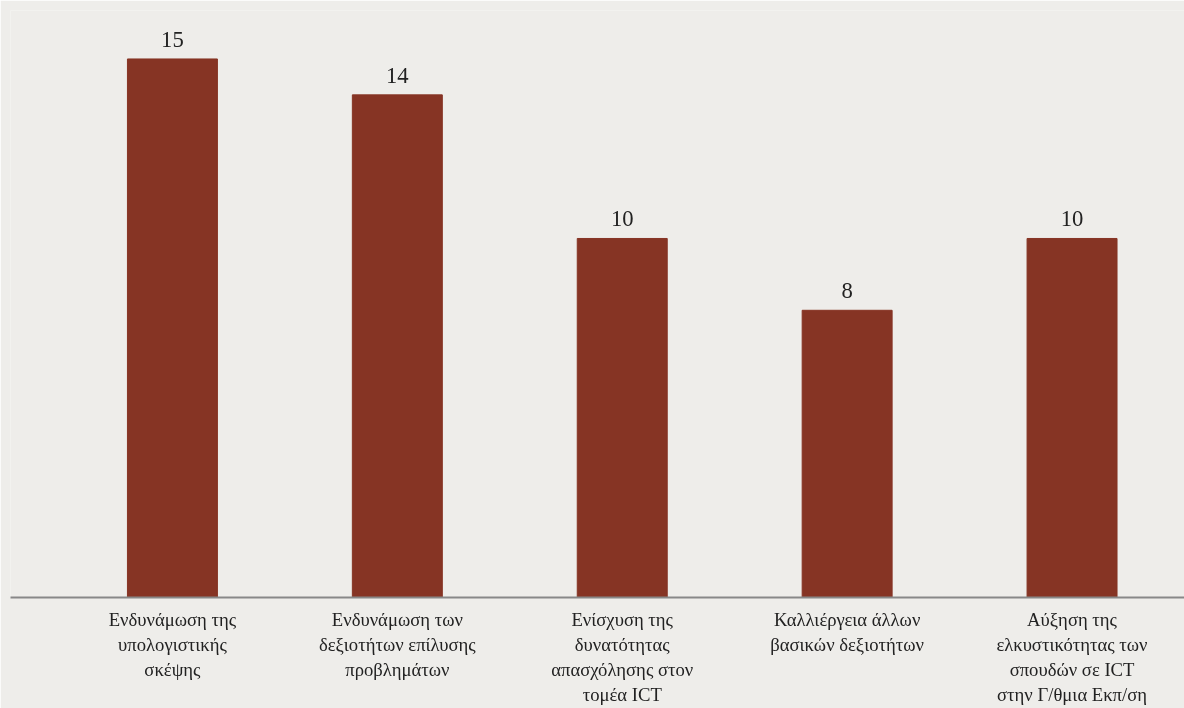 This screenshot has width=1184, height=708. I want to click on data-label: 8, so click(847, 291).